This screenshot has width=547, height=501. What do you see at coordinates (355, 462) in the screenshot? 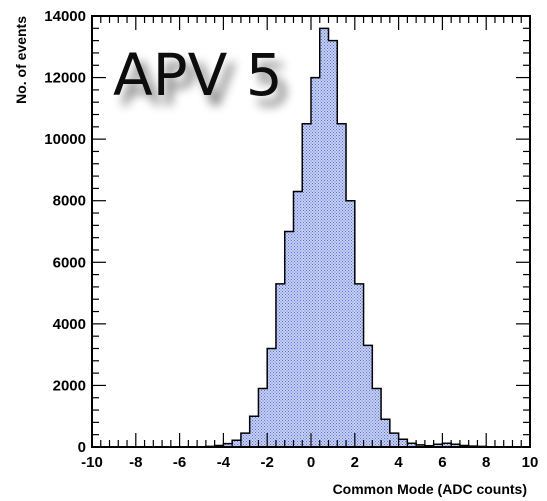
I see `x-tick-label: 2` at bounding box center [355, 462].